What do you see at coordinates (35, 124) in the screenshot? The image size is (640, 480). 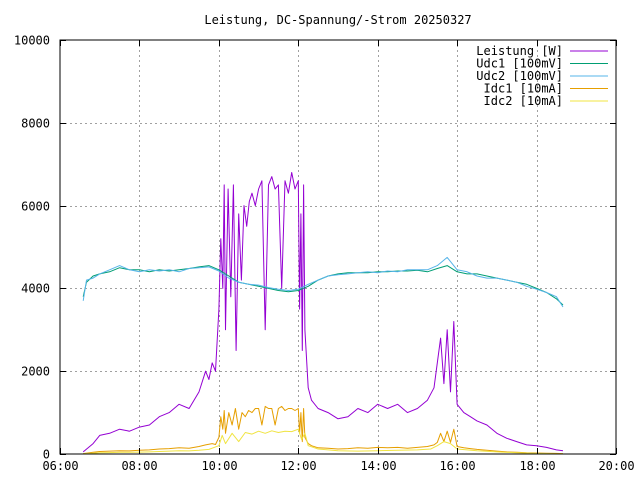 I see `y-tick-label: 8000` at bounding box center [35, 124].